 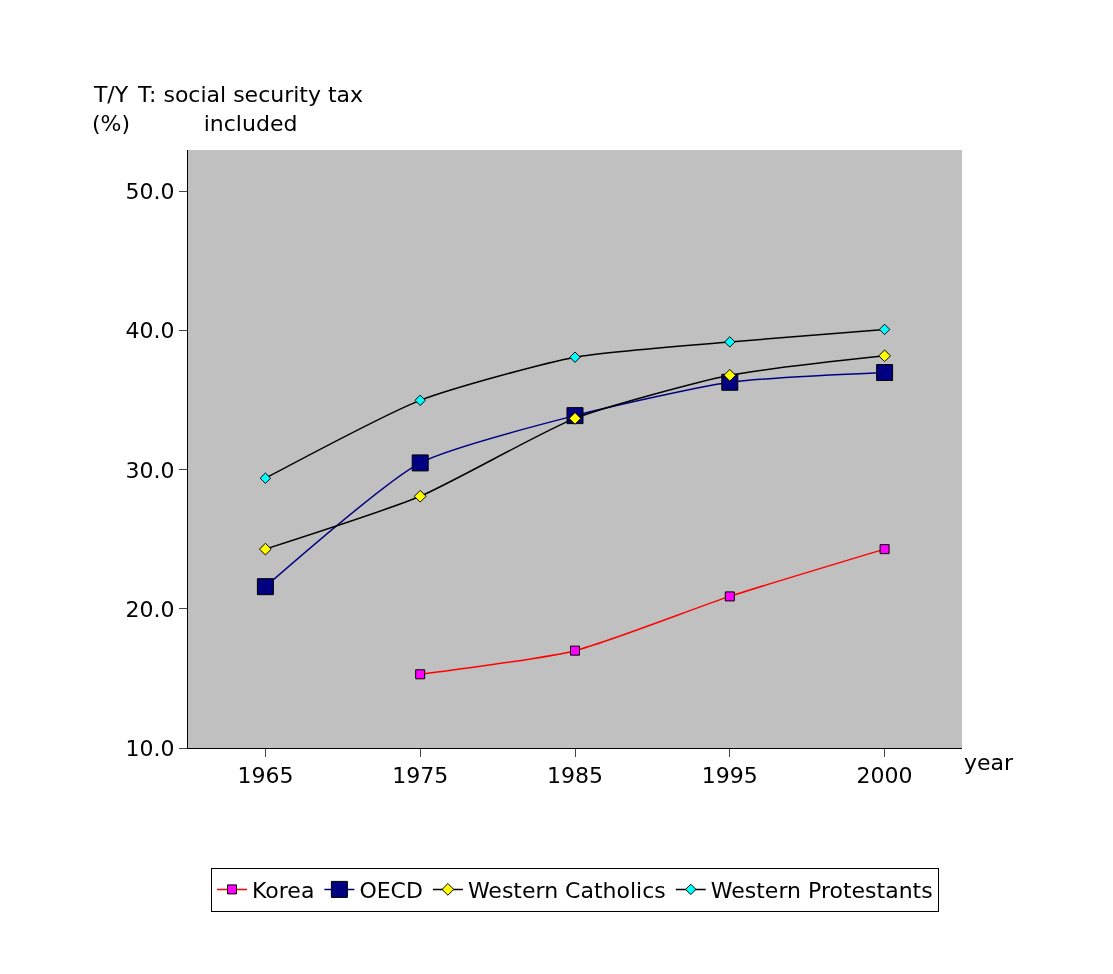 What do you see at coordinates (265, 776) in the screenshot?
I see `x-tick-label: 1965` at bounding box center [265, 776].